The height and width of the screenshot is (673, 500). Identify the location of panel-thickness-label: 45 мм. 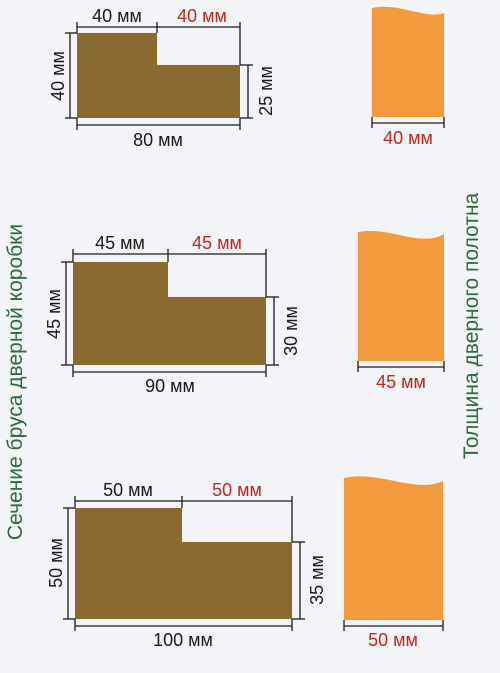
(401, 382).